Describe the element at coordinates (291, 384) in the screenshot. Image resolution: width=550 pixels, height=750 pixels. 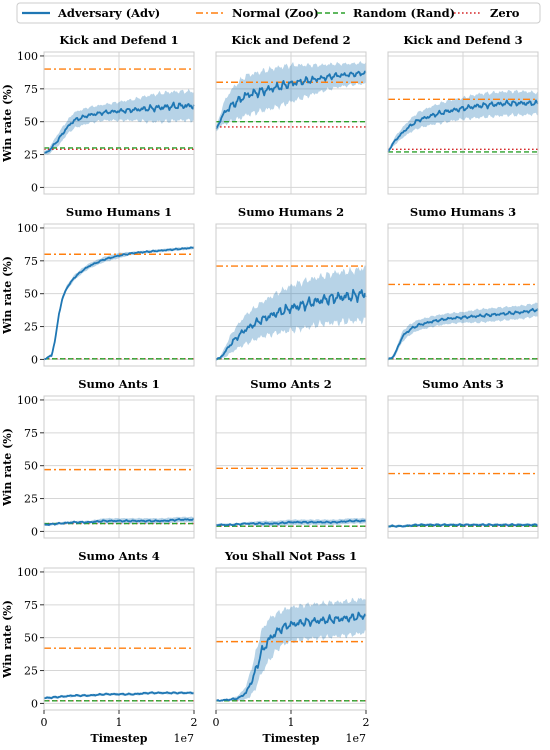
I see `panel-title: Sumo Ants 2` at that location.